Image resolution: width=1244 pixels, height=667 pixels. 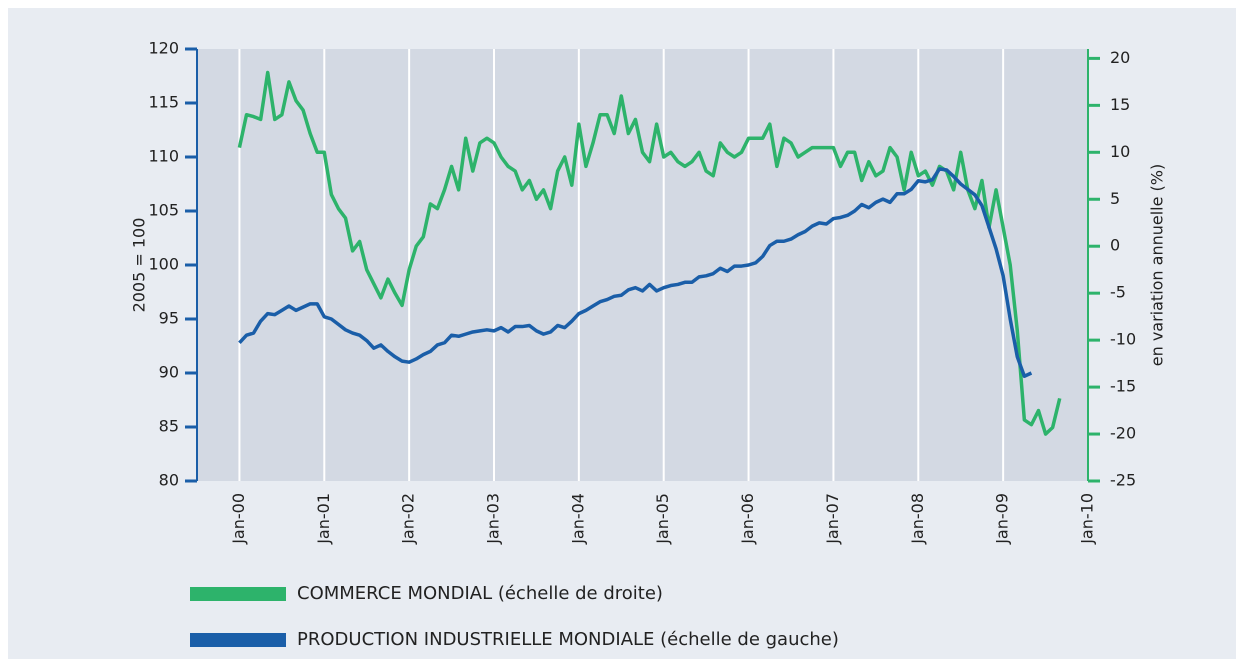 I want to click on x-tick-label: Jan-02, so click(x=408, y=519).